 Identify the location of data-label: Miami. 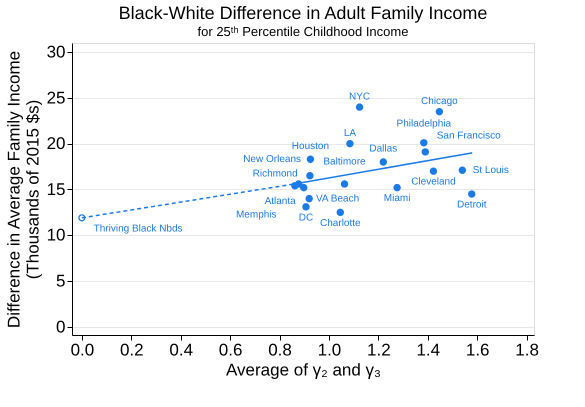
(397, 198).